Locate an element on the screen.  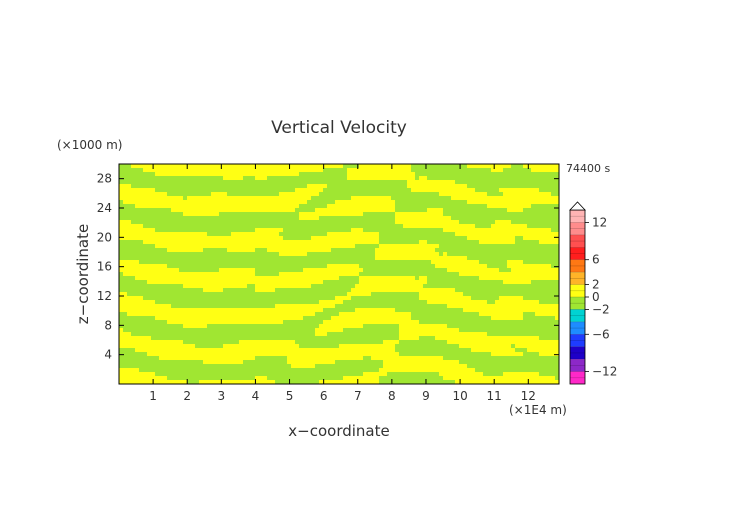
x-tick-label: 9 is located at coordinates (426, 396).